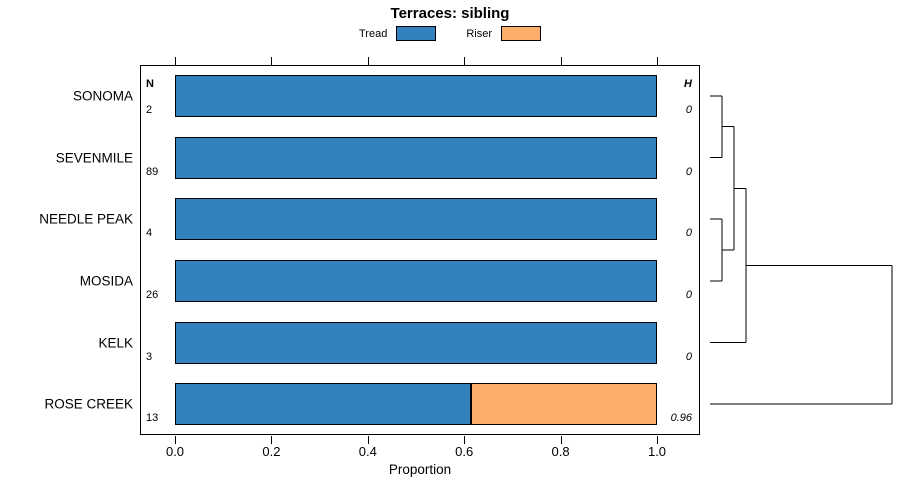  What do you see at coordinates (175, 451) in the screenshot?
I see `x-tick-label: 0.0` at bounding box center [175, 451].